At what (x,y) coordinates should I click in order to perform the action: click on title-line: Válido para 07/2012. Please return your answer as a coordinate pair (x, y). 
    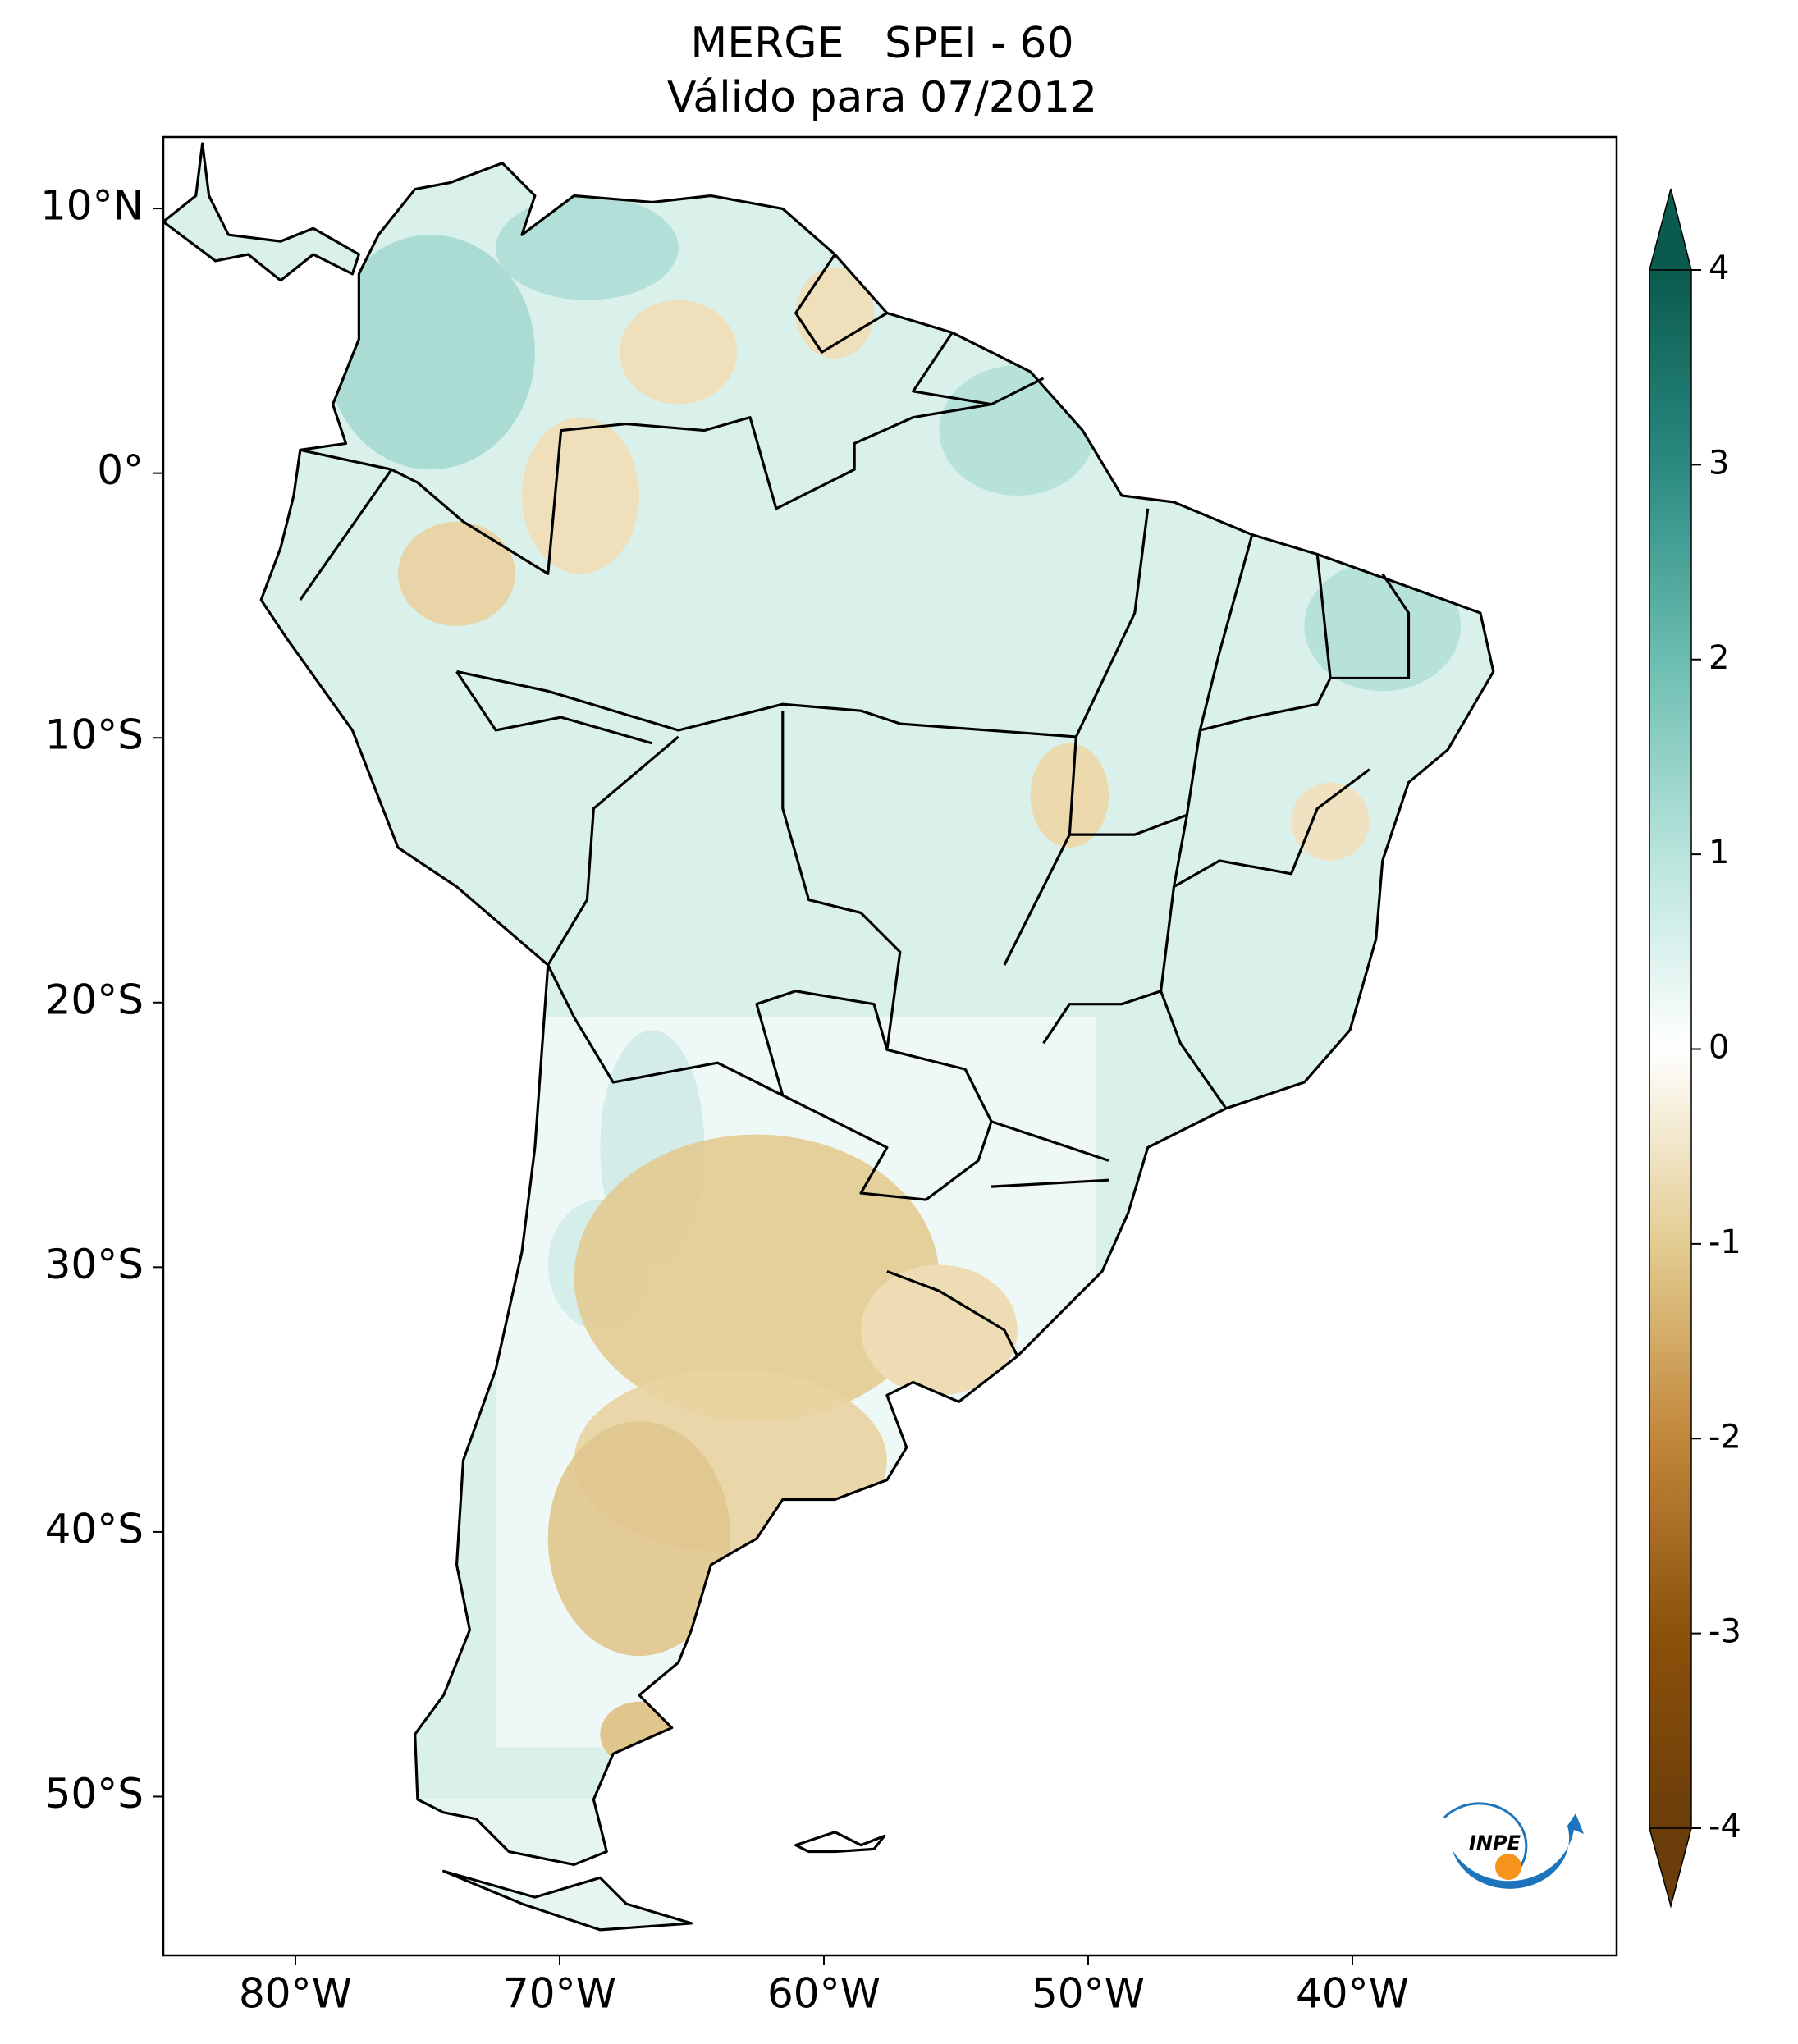
    Looking at the image, I should click on (882, 97).